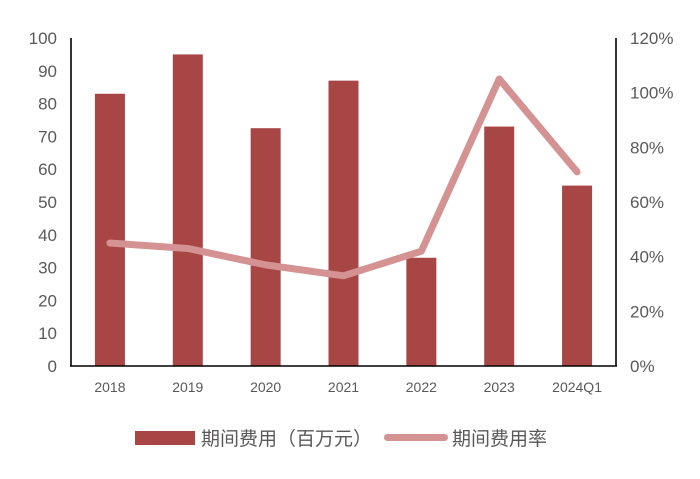 Image resolution: width=700 pixels, height=479 pixels. What do you see at coordinates (421, 387) in the screenshot?
I see `x-label: 2022` at bounding box center [421, 387].